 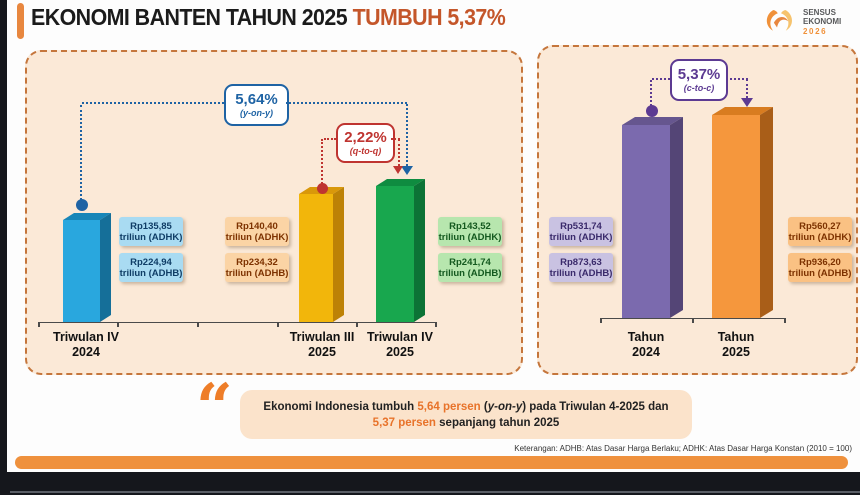 What do you see at coordinates (237, 322) in the screenshot?
I see `quarterly-x-axis` at bounding box center [237, 322].